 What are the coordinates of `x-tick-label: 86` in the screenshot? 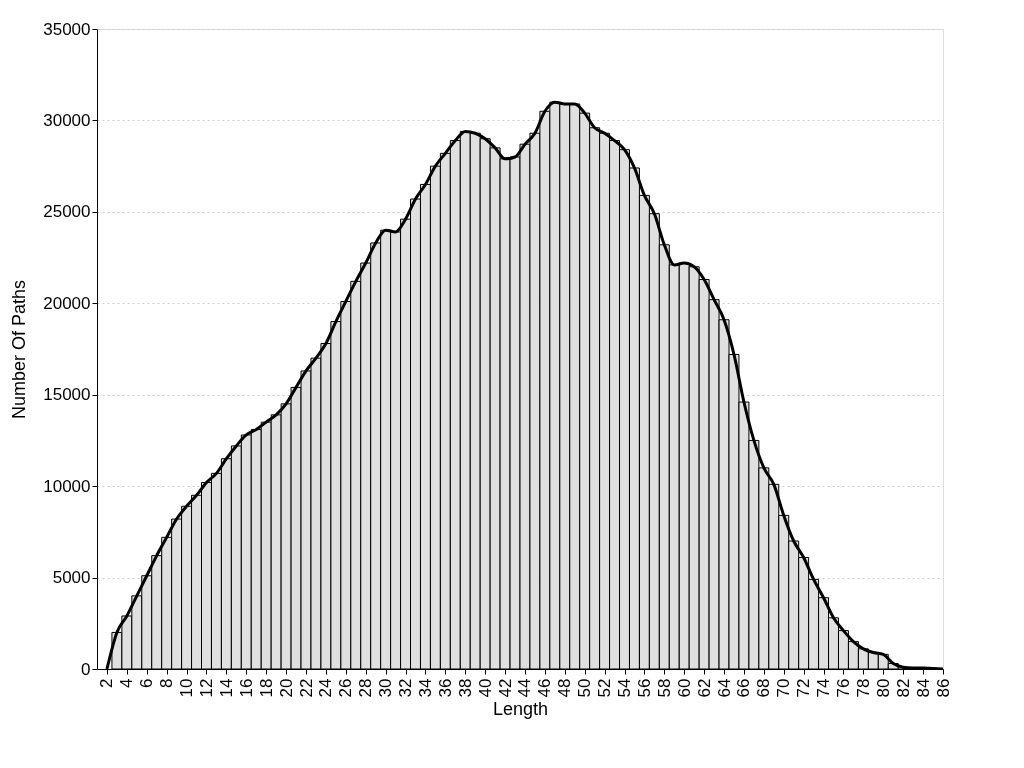 It's located at (943, 688).